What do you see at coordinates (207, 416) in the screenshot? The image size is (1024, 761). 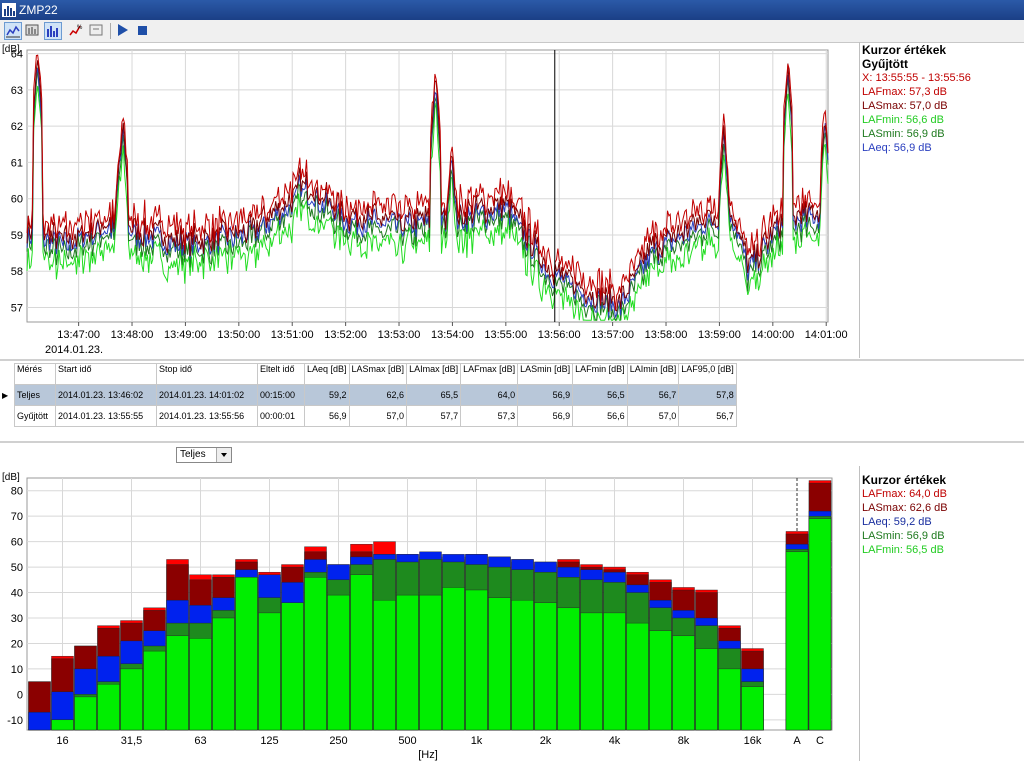 I see `cell: 2014.01.23. 13:55:56` at bounding box center [207, 416].